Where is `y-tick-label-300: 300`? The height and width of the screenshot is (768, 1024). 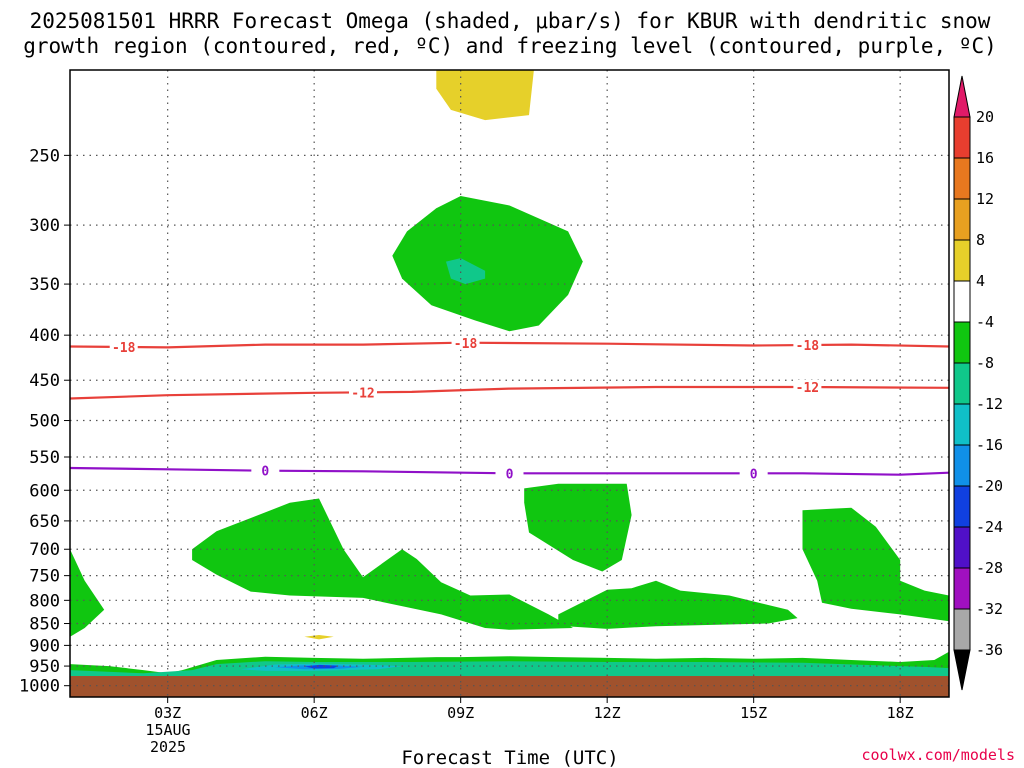
y-tick-label-300: 300 is located at coordinates (44, 226).